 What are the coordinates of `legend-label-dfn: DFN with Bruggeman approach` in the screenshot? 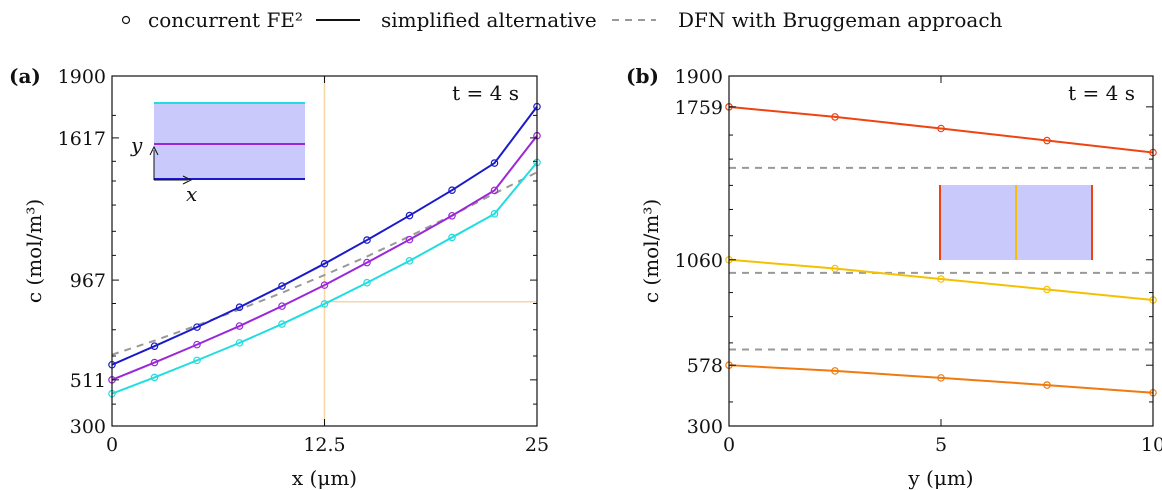 It's located at (840, 20).